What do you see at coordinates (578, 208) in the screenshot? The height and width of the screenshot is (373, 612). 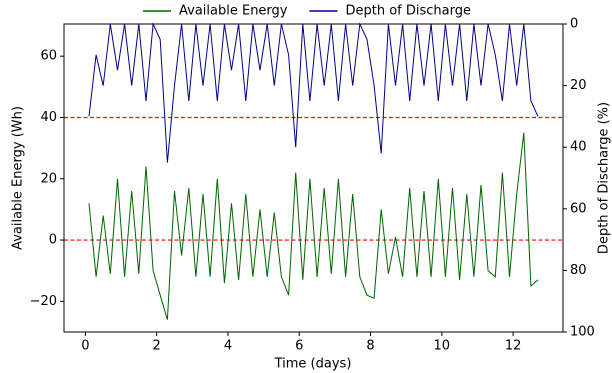 I see `y2-tick-label: 60` at bounding box center [578, 208].